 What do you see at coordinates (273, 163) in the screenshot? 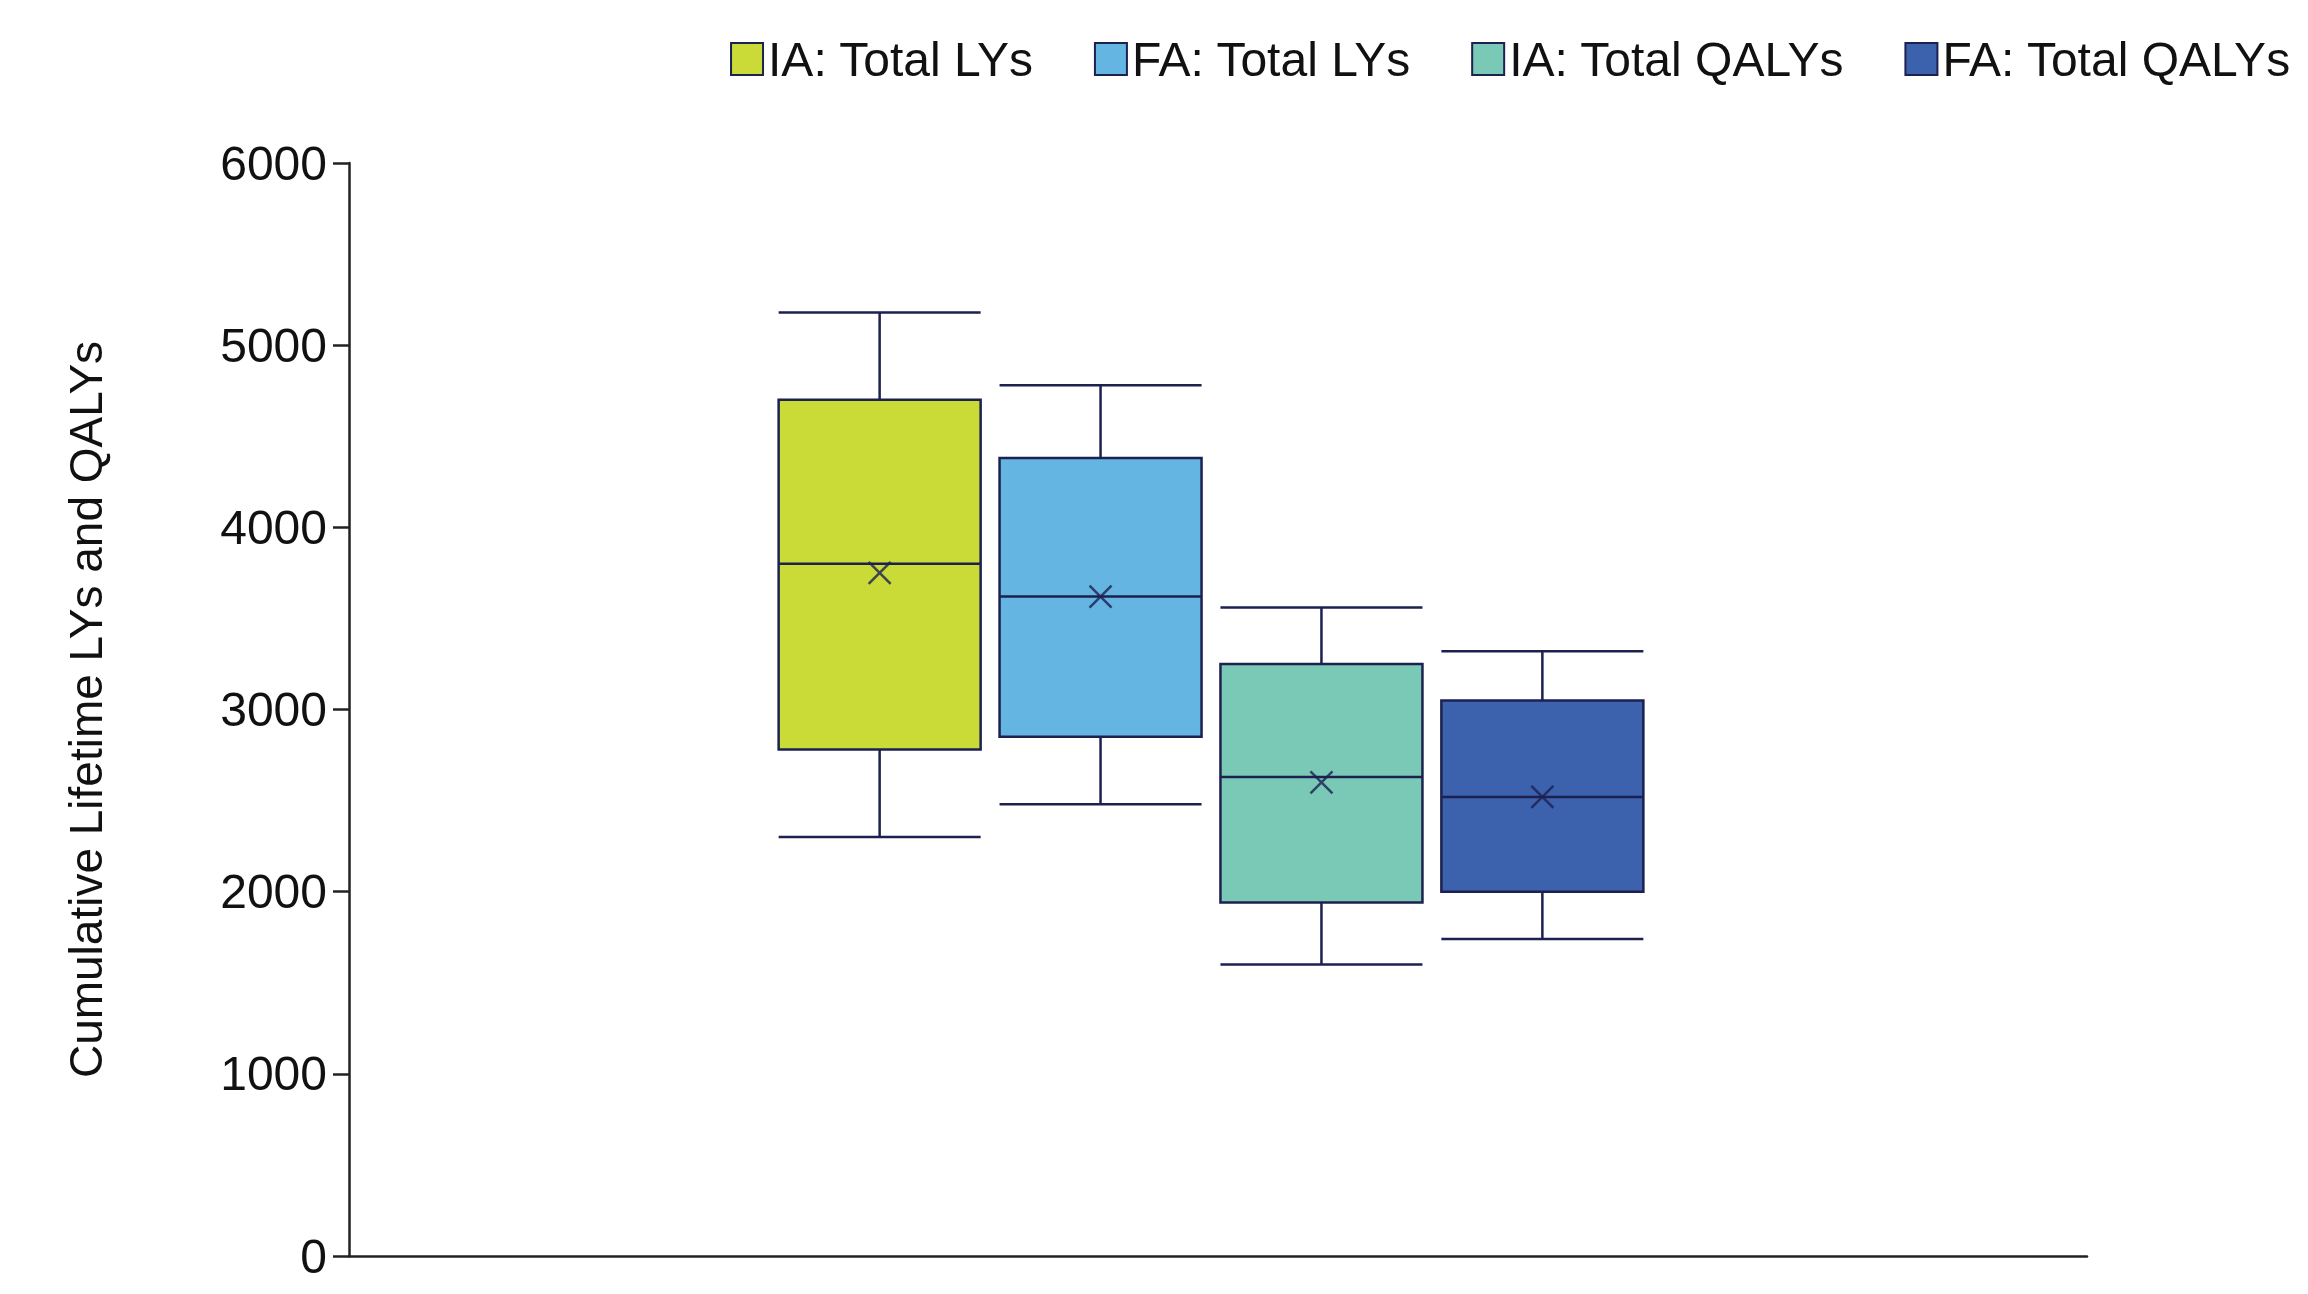
I see `y-tick-label: 6000` at bounding box center [273, 163].